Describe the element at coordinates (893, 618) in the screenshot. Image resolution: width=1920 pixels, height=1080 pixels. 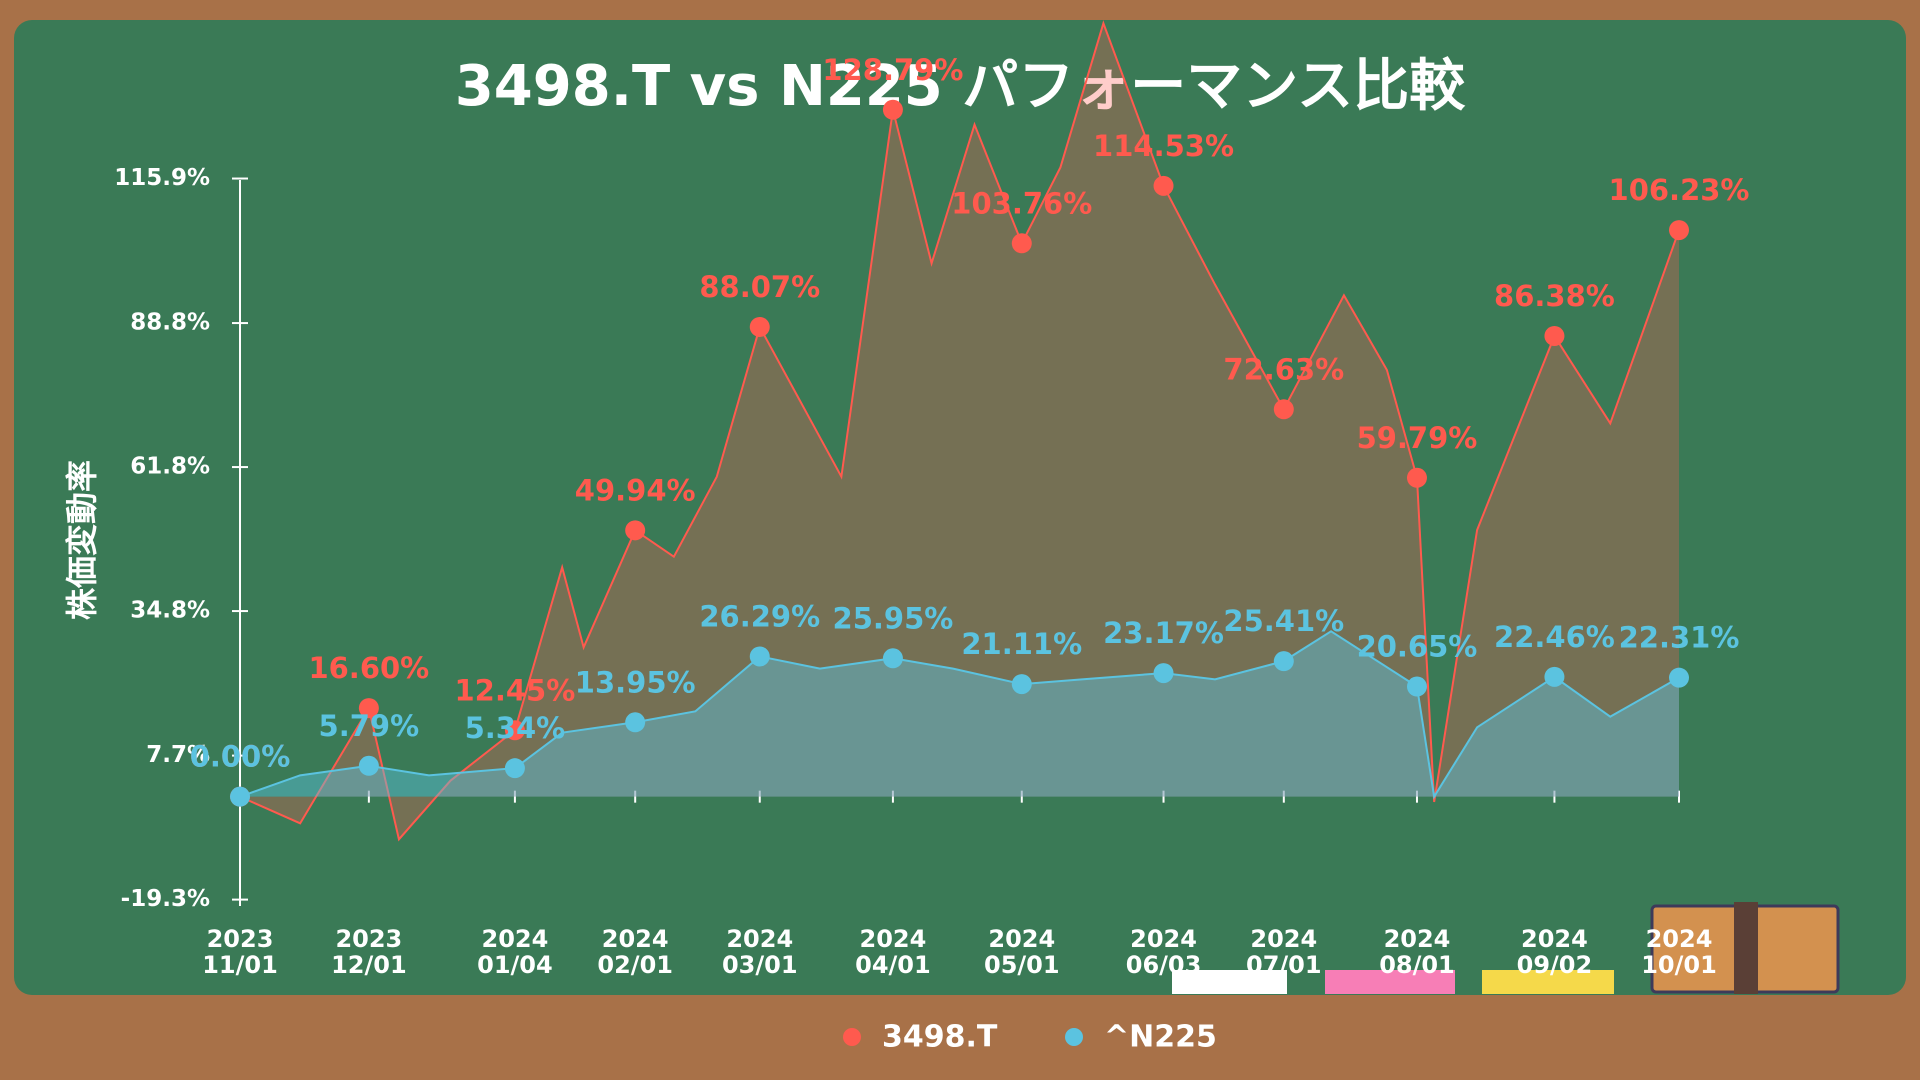
I see `data-label: 25.95%` at that location.